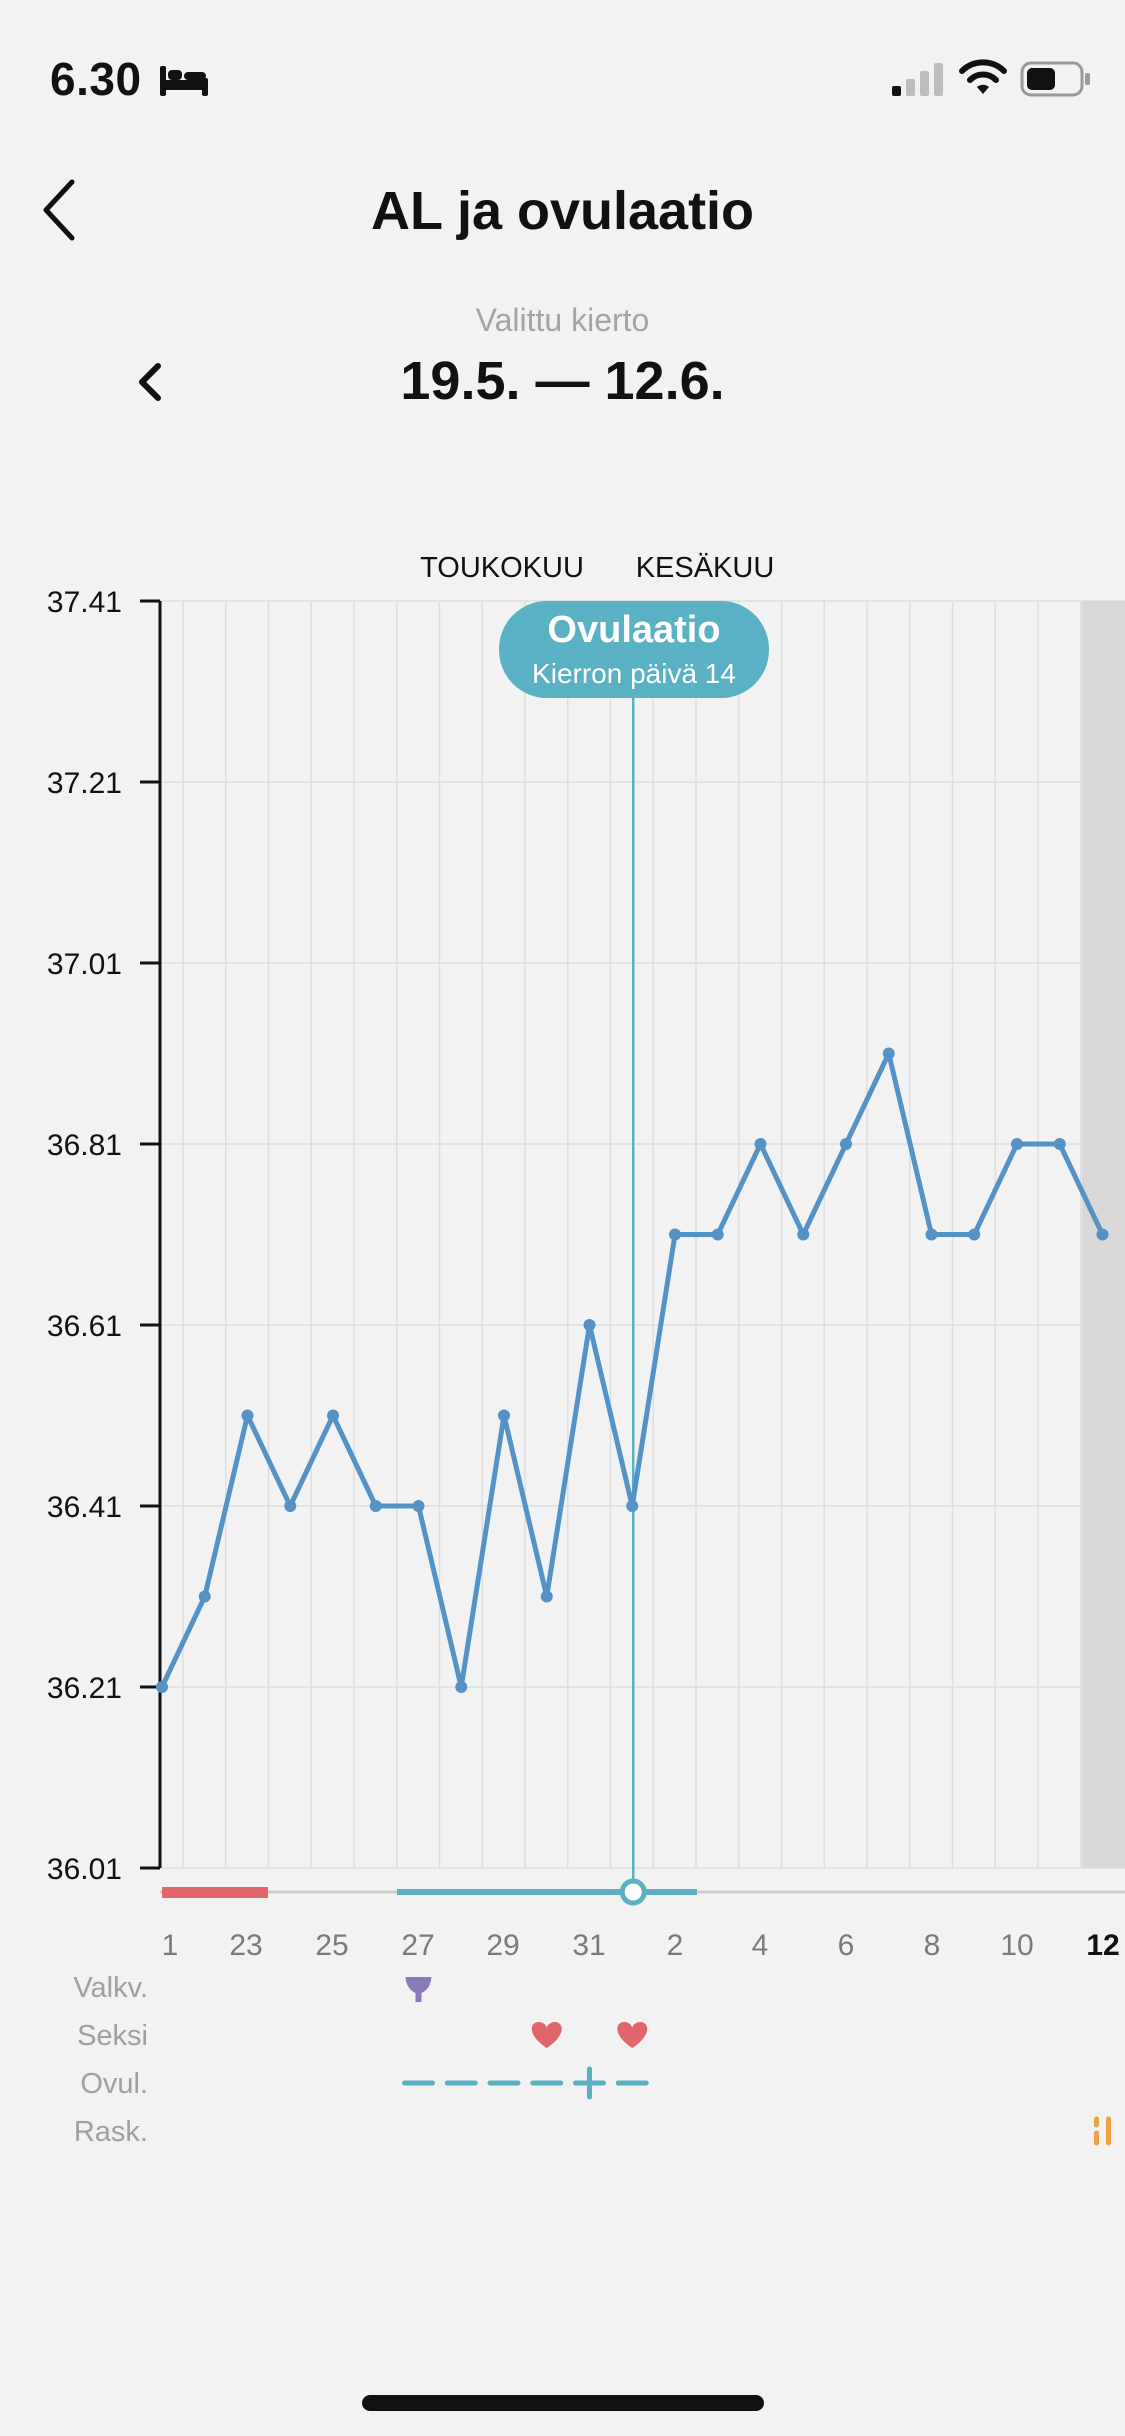 The image size is (1125, 2436). What do you see at coordinates (633, 1892) in the screenshot?
I see `ovulation-handle` at bounding box center [633, 1892].